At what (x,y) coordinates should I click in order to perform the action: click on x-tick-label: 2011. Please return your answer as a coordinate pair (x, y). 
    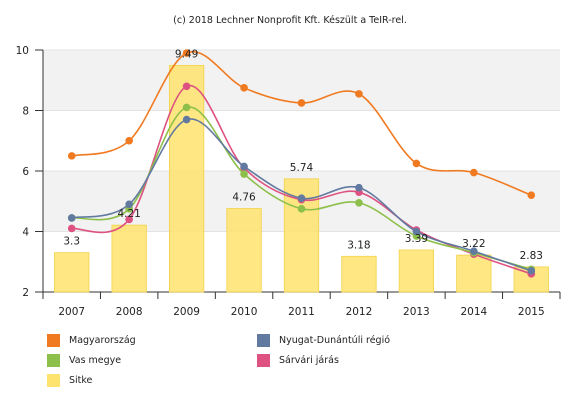
    Looking at the image, I should click on (301, 312).